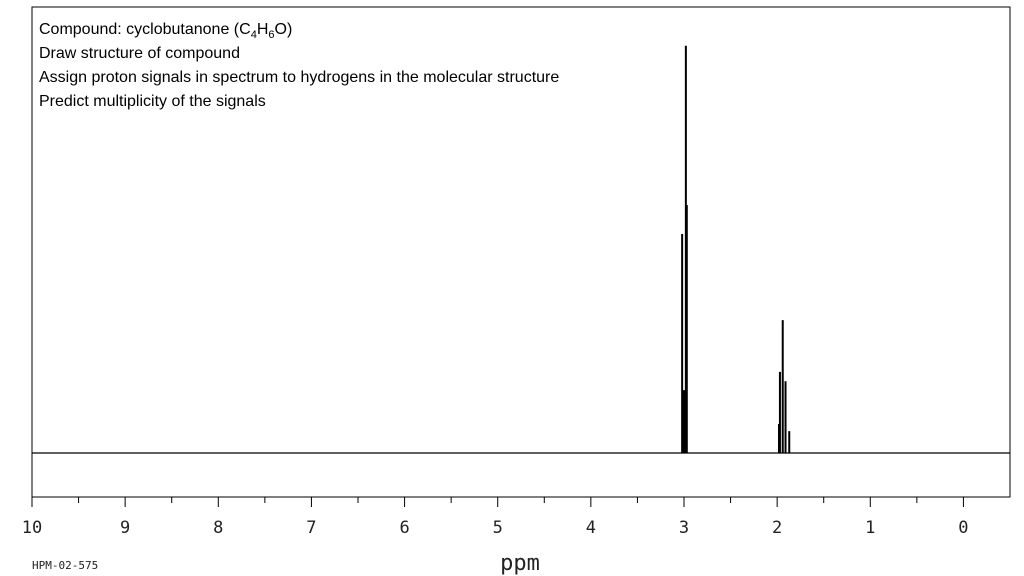 The width and height of the screenshot is (1024, 576). Describe the element at coordinates (145, 29) in the screenshot. I see `title-part: Compound: cyclobutanone (C` at that location.